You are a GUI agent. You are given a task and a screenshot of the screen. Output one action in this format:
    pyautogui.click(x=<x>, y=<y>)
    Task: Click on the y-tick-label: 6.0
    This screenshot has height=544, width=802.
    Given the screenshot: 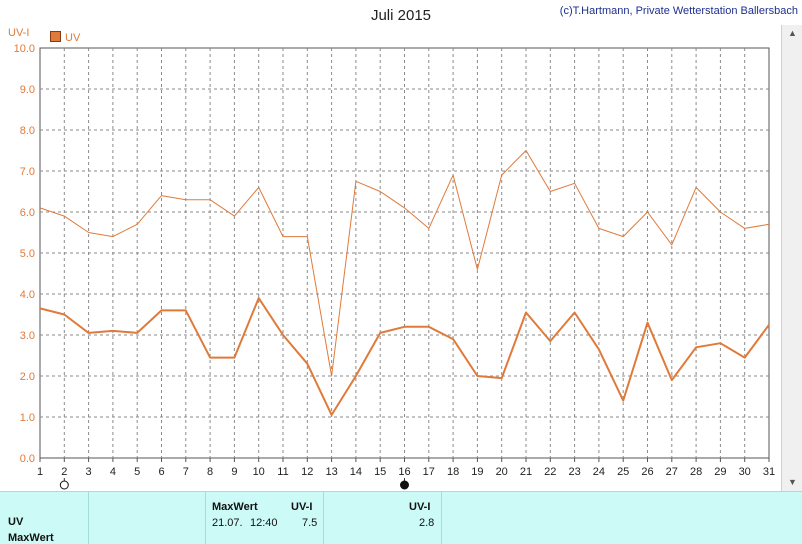 What is the action you would take?
    pyautogui.click(x=27, y=213)
    